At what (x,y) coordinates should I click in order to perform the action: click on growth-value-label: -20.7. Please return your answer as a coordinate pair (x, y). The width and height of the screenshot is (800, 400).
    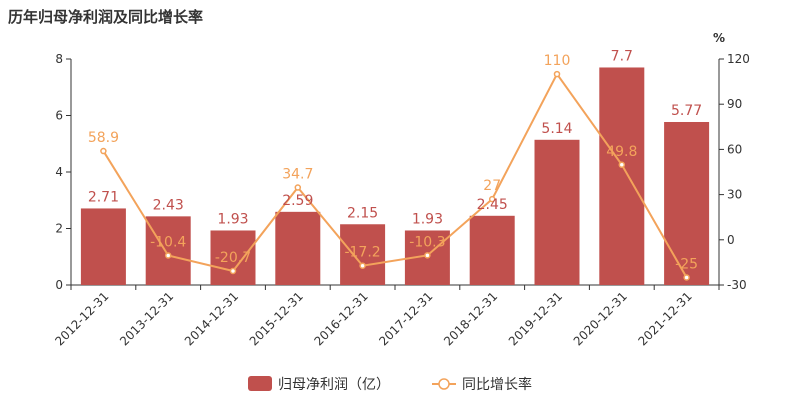
    Looking at the image, I should click on (233, 258).